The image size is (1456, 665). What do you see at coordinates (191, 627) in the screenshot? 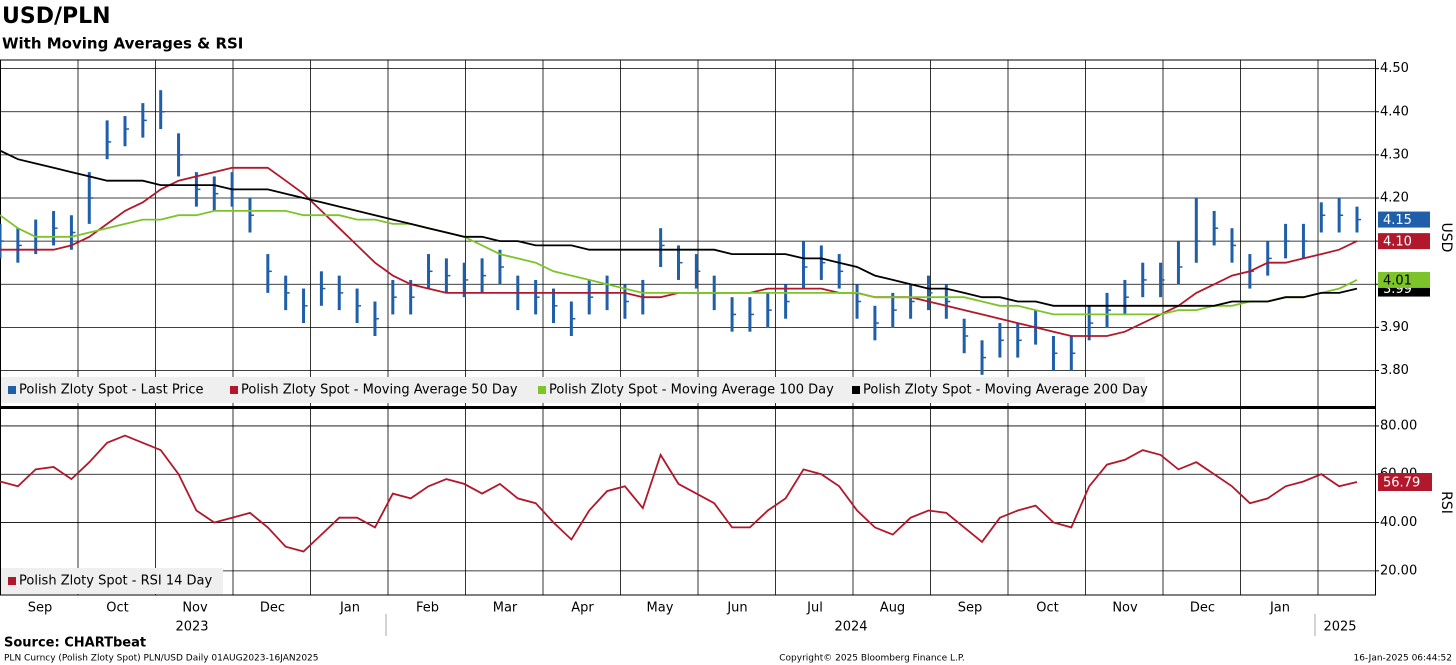
I see `year-label: 2023` at bounding box center [191, 627].